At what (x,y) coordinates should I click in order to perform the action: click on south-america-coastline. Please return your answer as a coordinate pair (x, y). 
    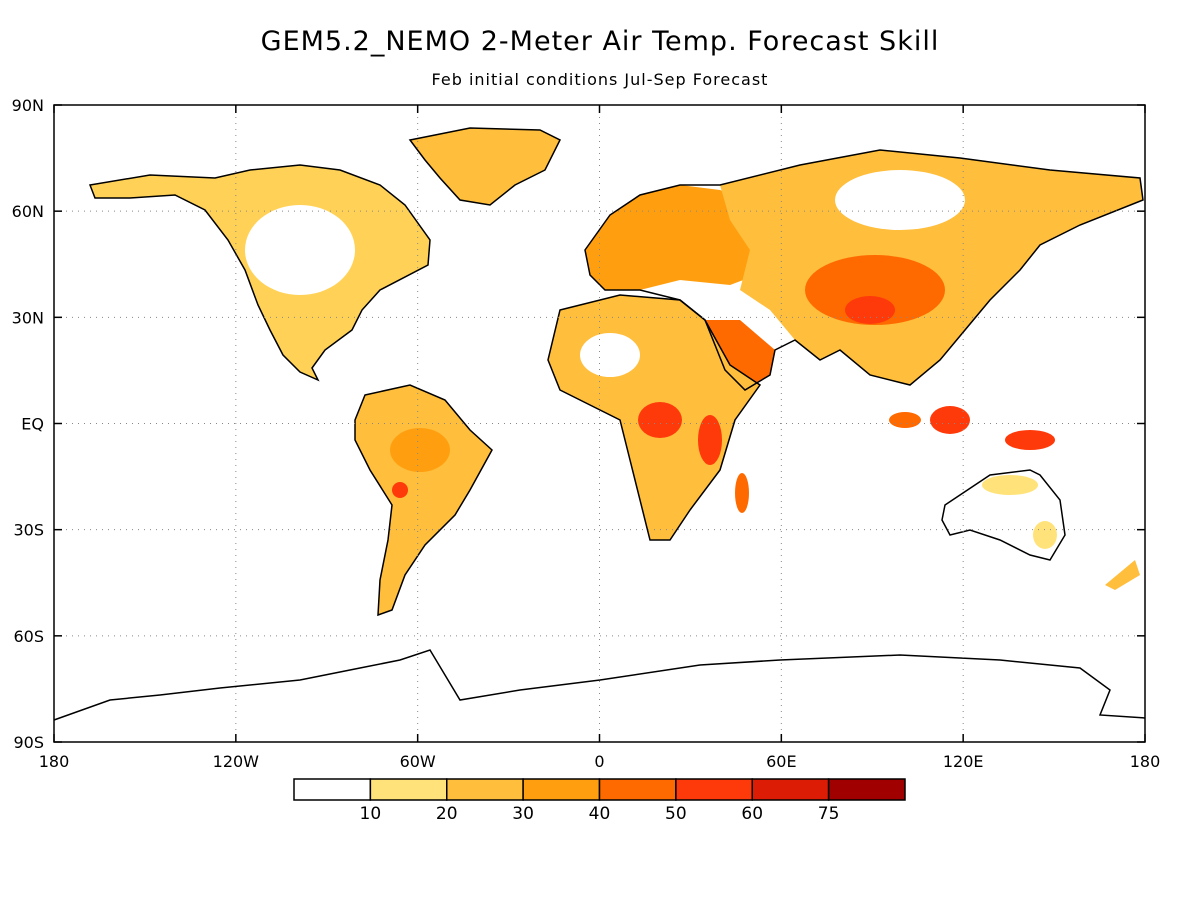
    Looking at the image, I should click on (423, 500).